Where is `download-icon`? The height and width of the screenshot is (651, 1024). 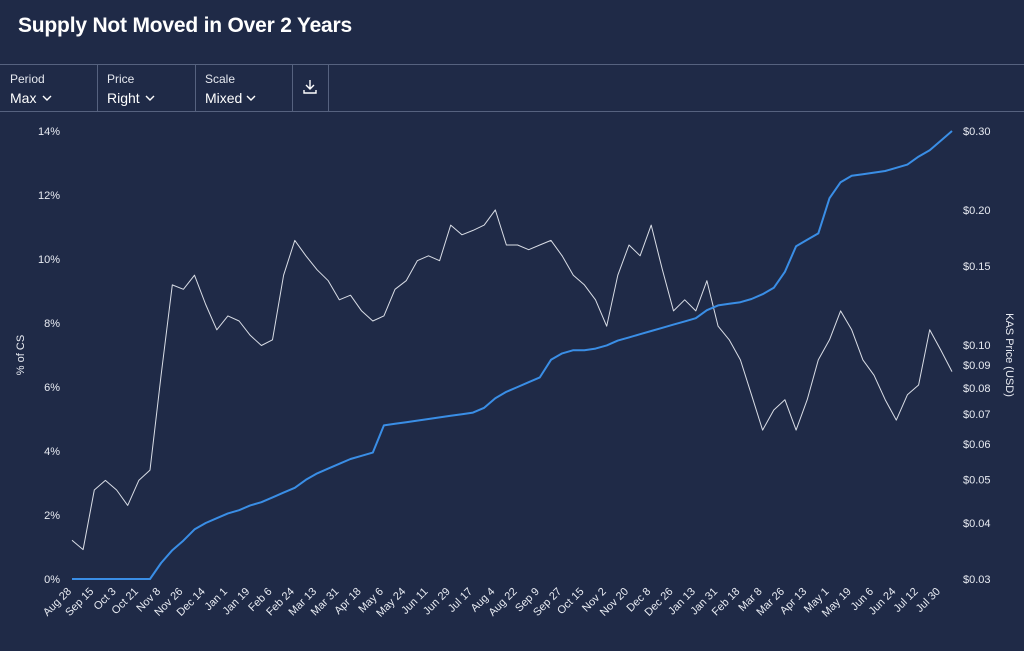 download-icon is located at coordinates (310, 87).